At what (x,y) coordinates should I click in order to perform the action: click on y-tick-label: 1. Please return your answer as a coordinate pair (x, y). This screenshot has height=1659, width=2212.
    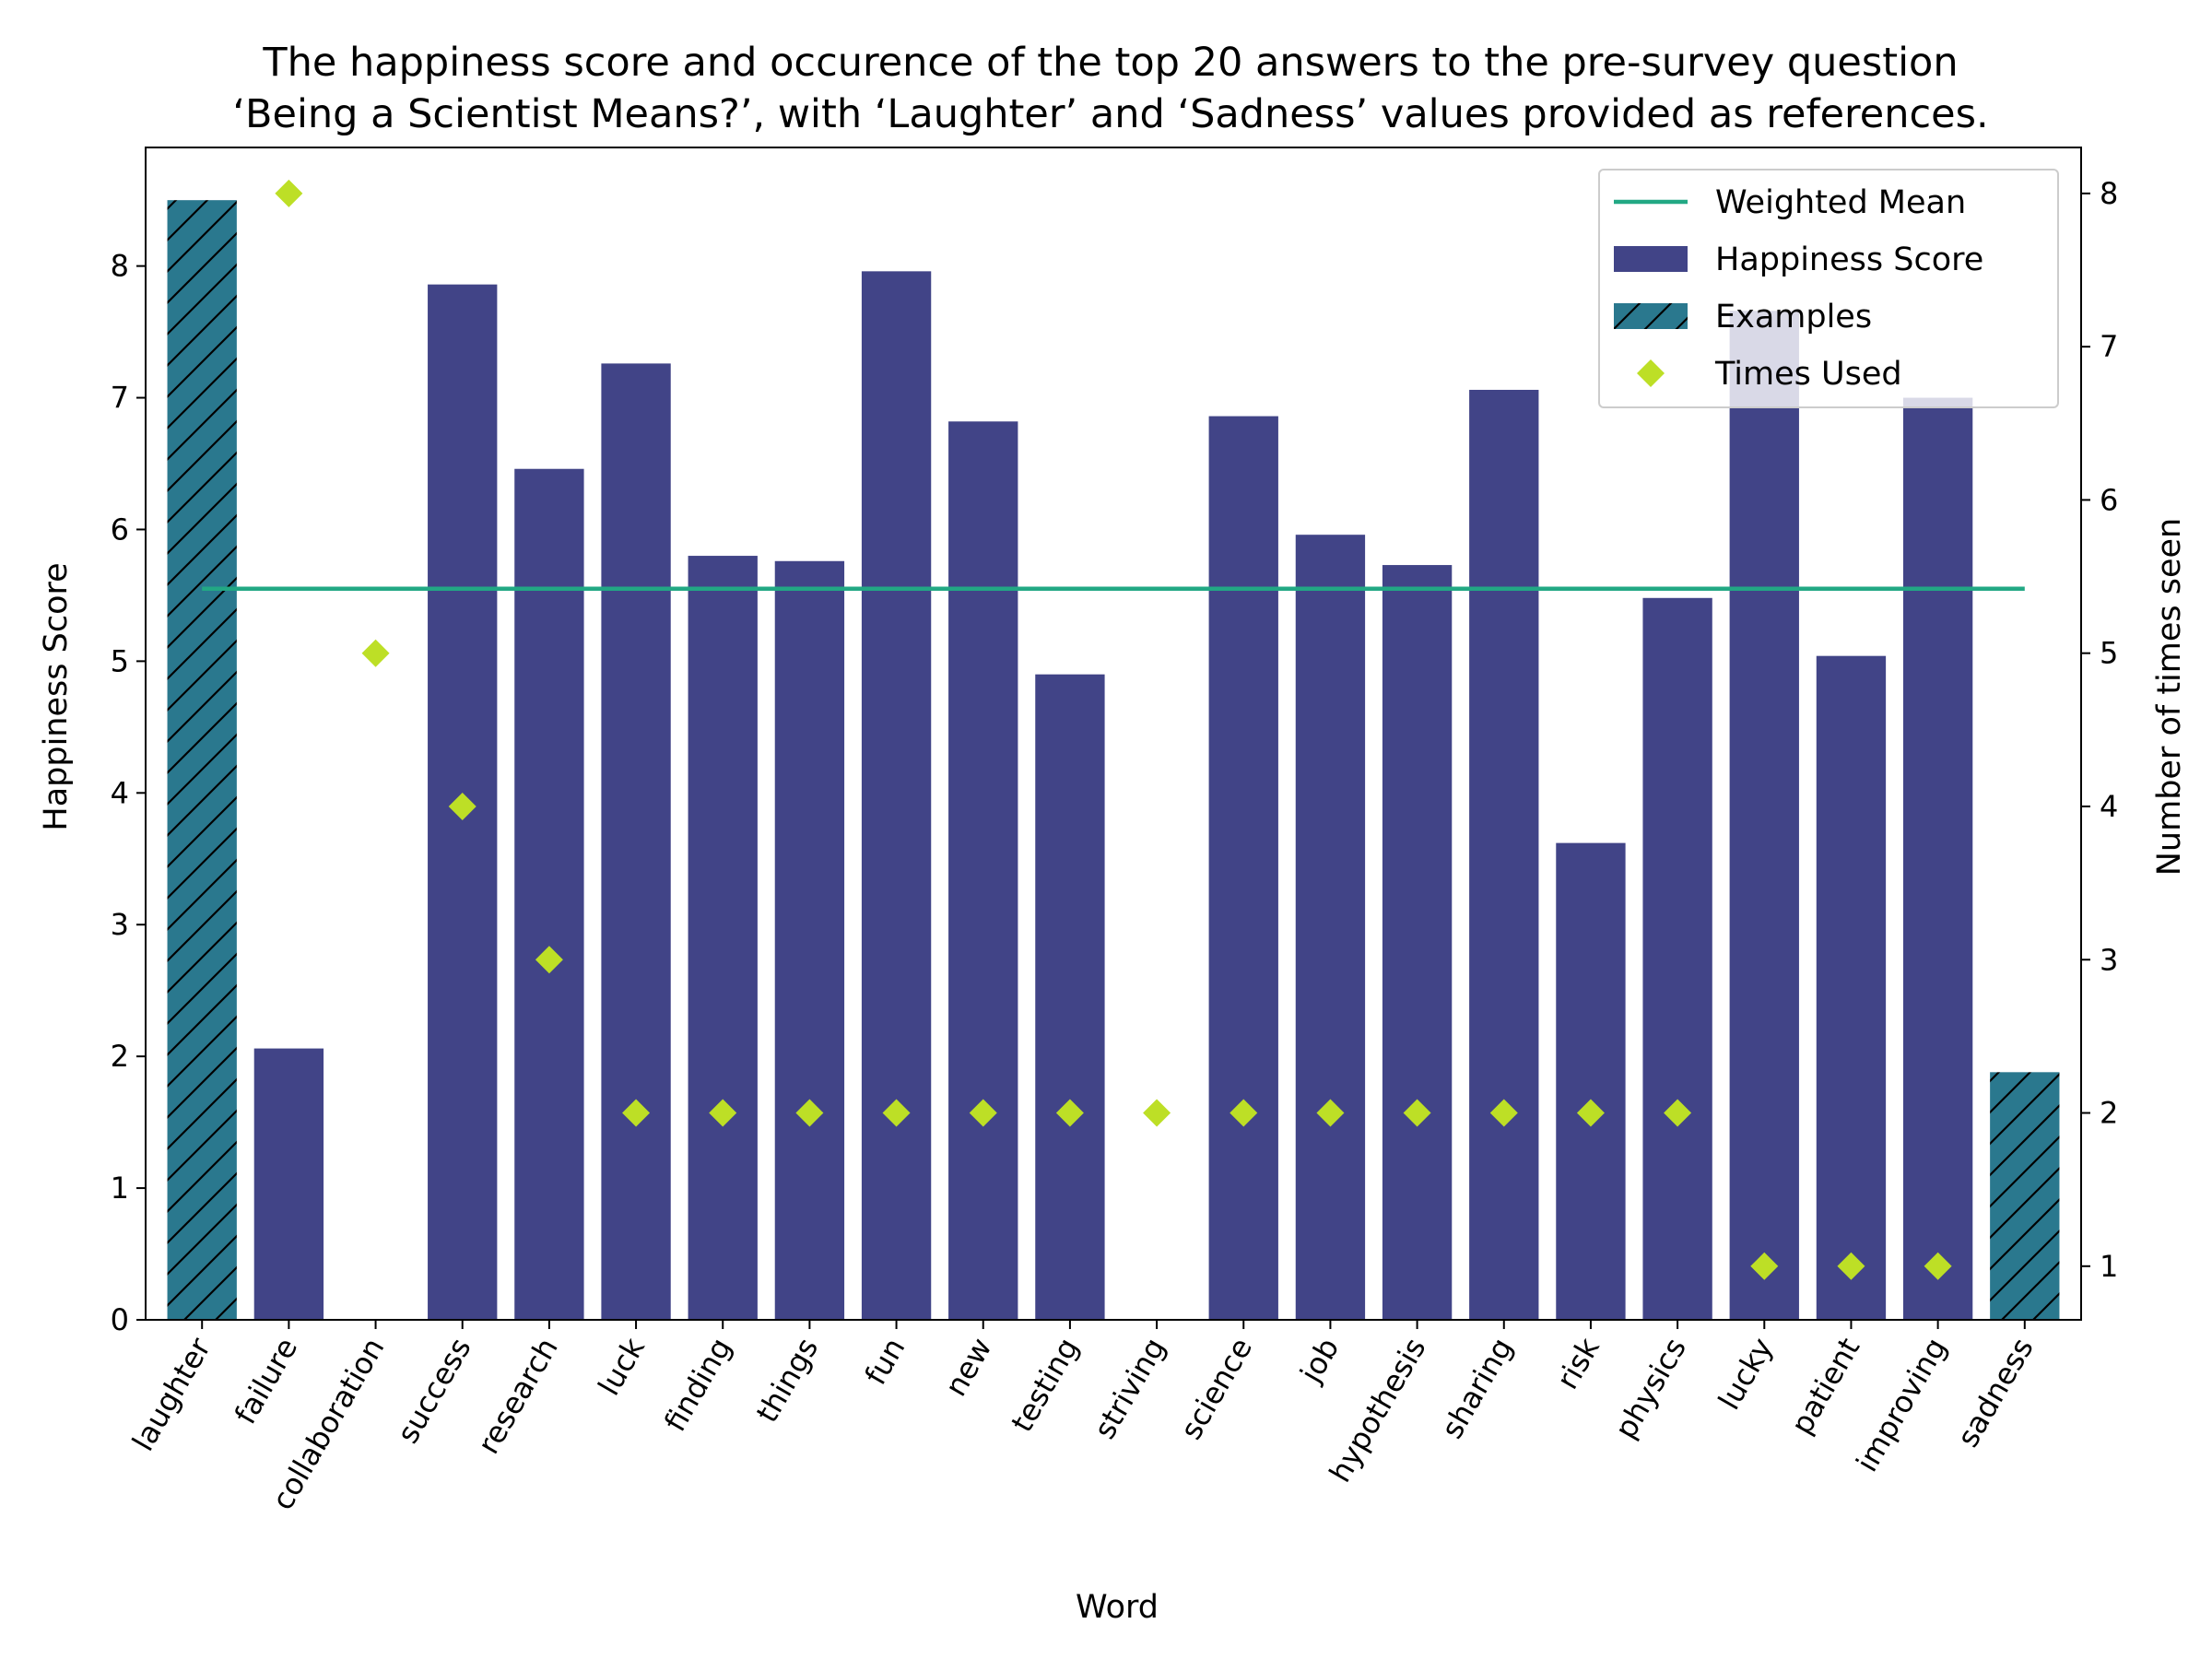
    Looking at the image, I should click on (120, 1188).